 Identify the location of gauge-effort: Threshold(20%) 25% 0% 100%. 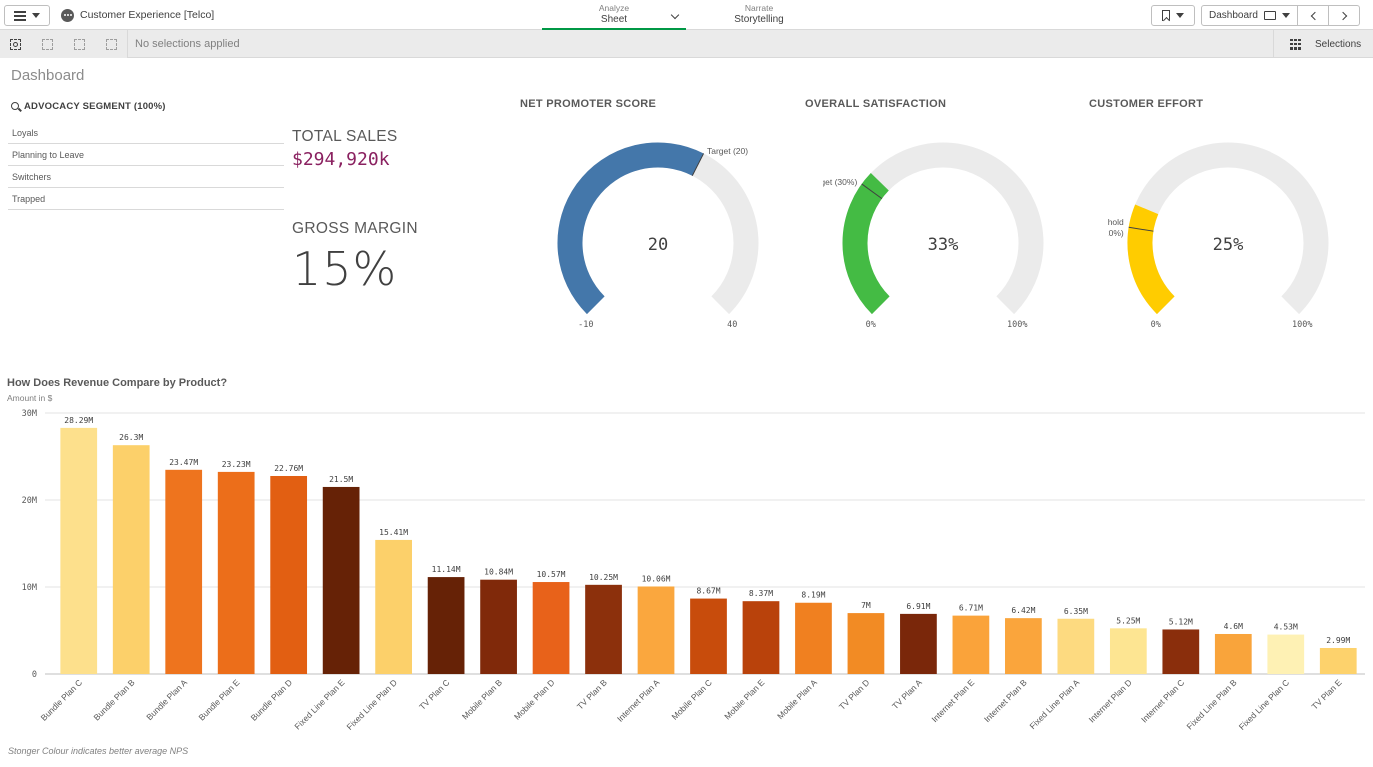
(1228, 240).